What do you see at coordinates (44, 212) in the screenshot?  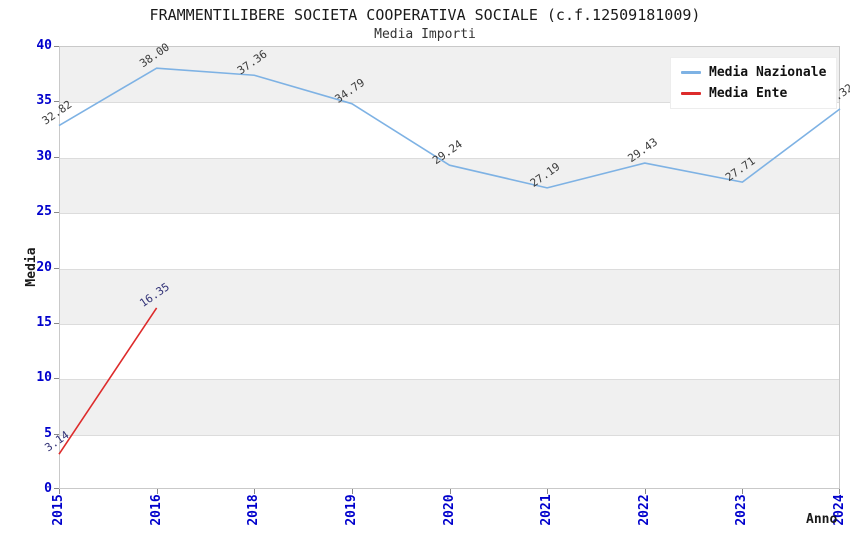 I see `y-tick-label: 25` at bounding box center [44, 212].